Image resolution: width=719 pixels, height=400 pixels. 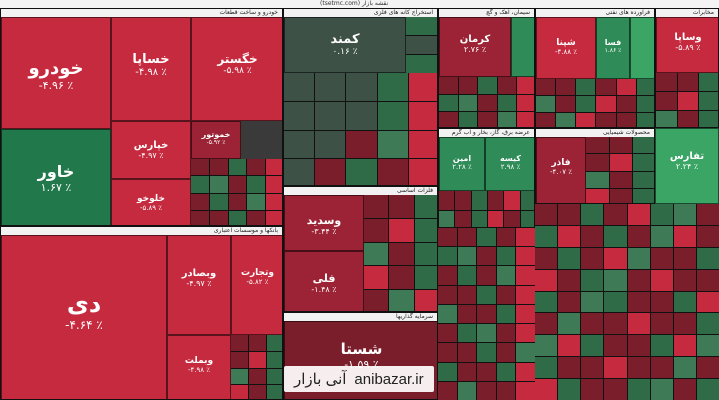 What do you see at coordinates (84, 317) in the screenshot?
I see `tile-dey: دی -۴.۶۴ ٪` at bounding box center [84, 317].